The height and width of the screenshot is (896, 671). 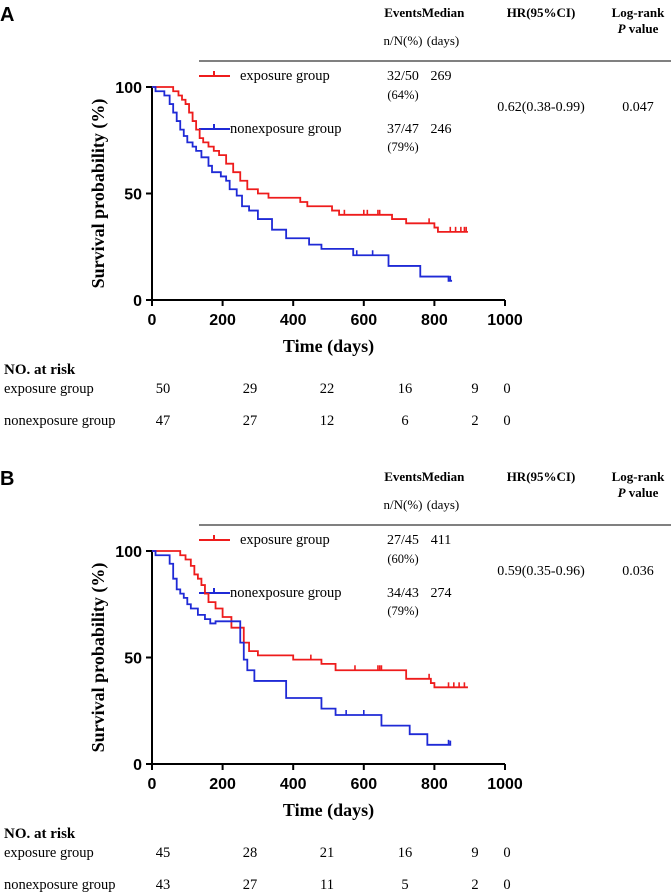 What do you see at coordinates (163, 421) in the screenshot?
I see `risk-count: 47` at bounding box center [163, 421].